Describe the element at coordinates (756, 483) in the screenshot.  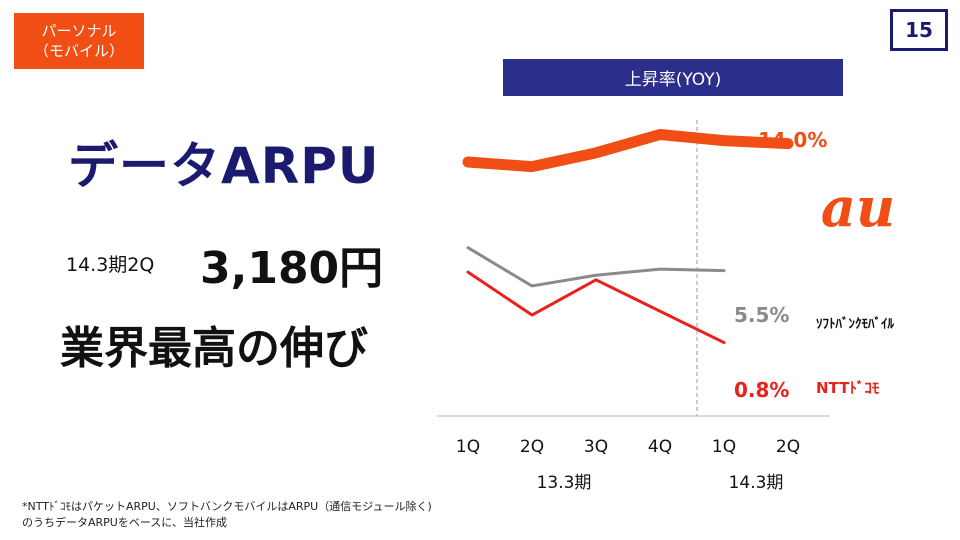
I see `period-group-label: 14.3期` at that location.